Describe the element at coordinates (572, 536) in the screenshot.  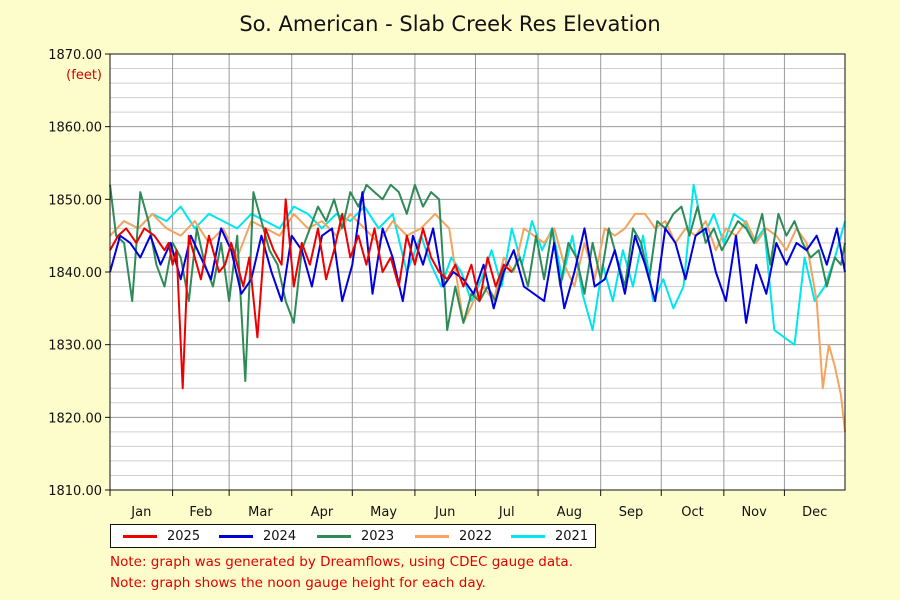
I see `legend-label: 2021` at that location.